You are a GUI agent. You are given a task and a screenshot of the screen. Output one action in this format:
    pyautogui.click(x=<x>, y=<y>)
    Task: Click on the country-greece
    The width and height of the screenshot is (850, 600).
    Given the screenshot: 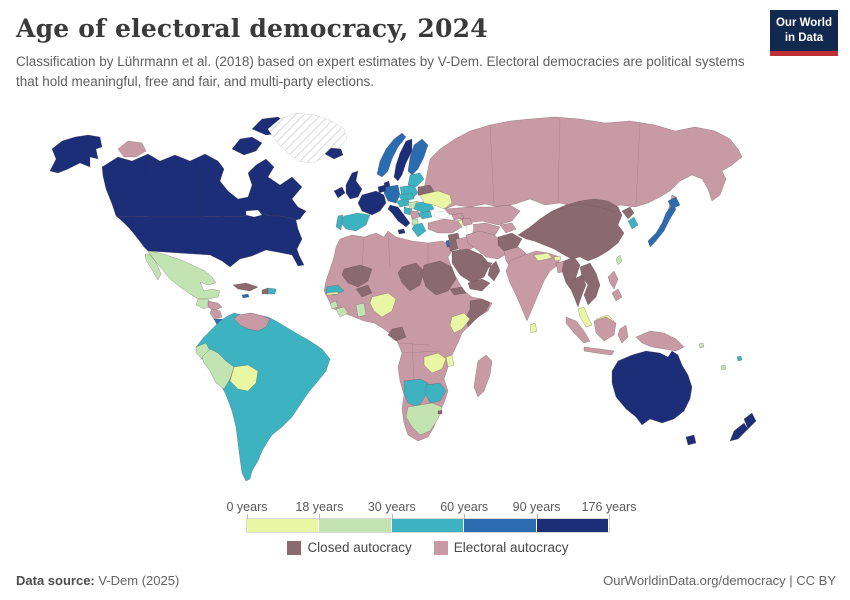 What is the action you would take?
    pyautogui.click(x=419, y=230)
    